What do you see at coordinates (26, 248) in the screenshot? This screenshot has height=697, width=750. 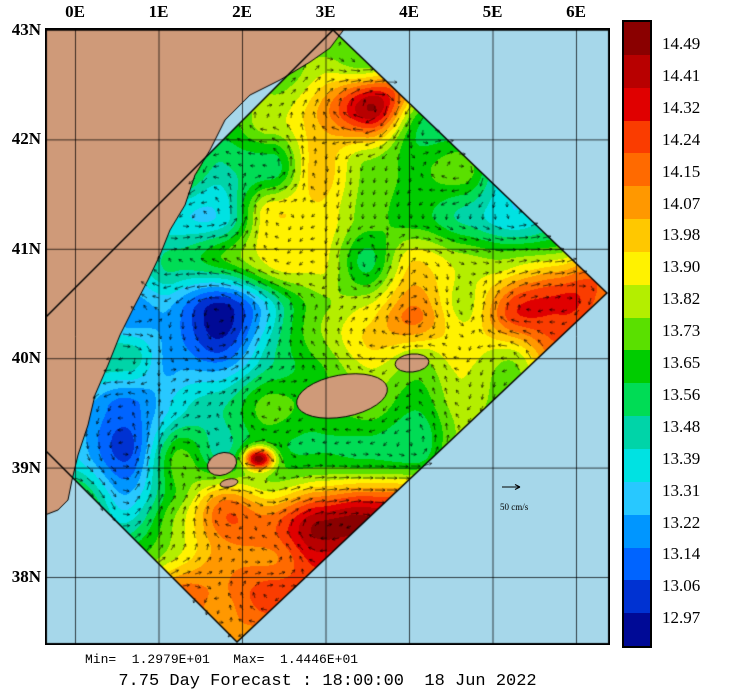 I see `y-axis-tick: 41N` at bounding box center [26, 248].